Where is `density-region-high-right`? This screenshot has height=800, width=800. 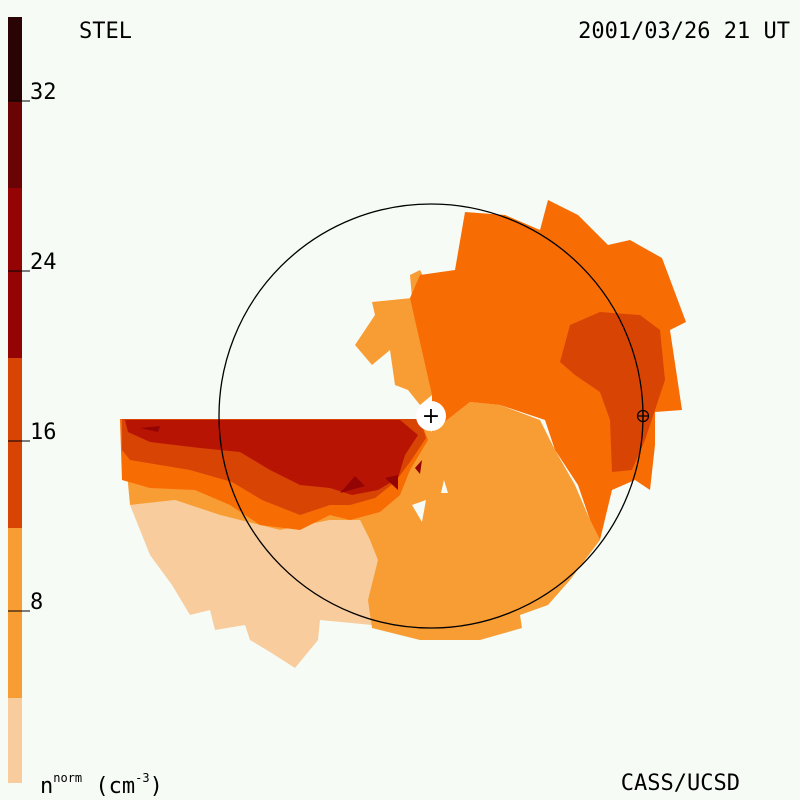 density-region-high-right is located at coordinates (612, 392).